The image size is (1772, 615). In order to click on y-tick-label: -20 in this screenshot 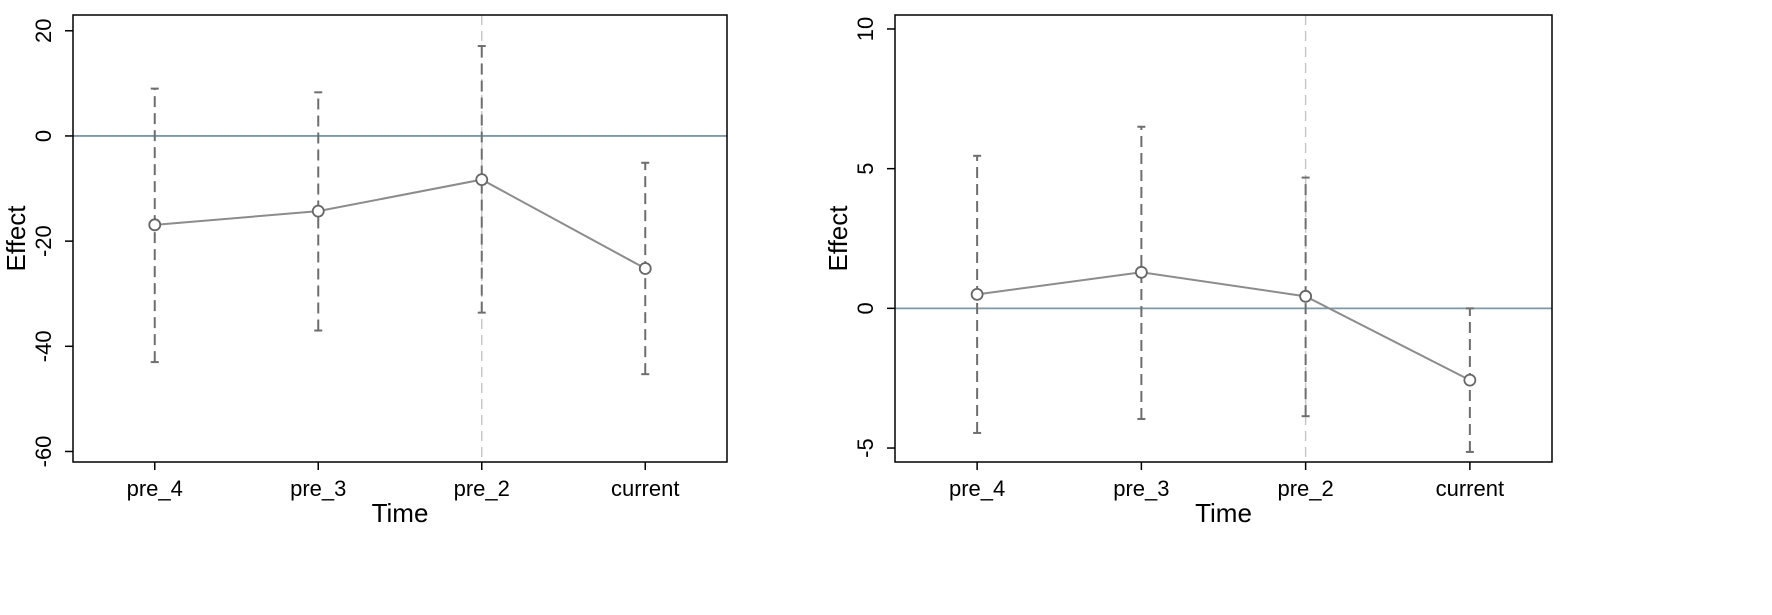, I will do `click(43, 241)`.